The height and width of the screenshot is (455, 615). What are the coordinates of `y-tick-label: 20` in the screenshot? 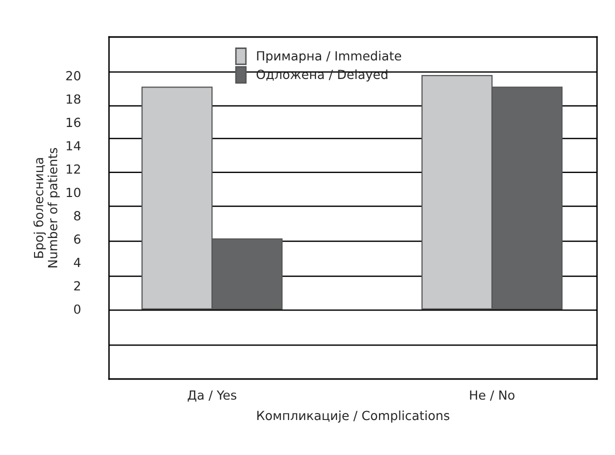 It's located at (73, 75).